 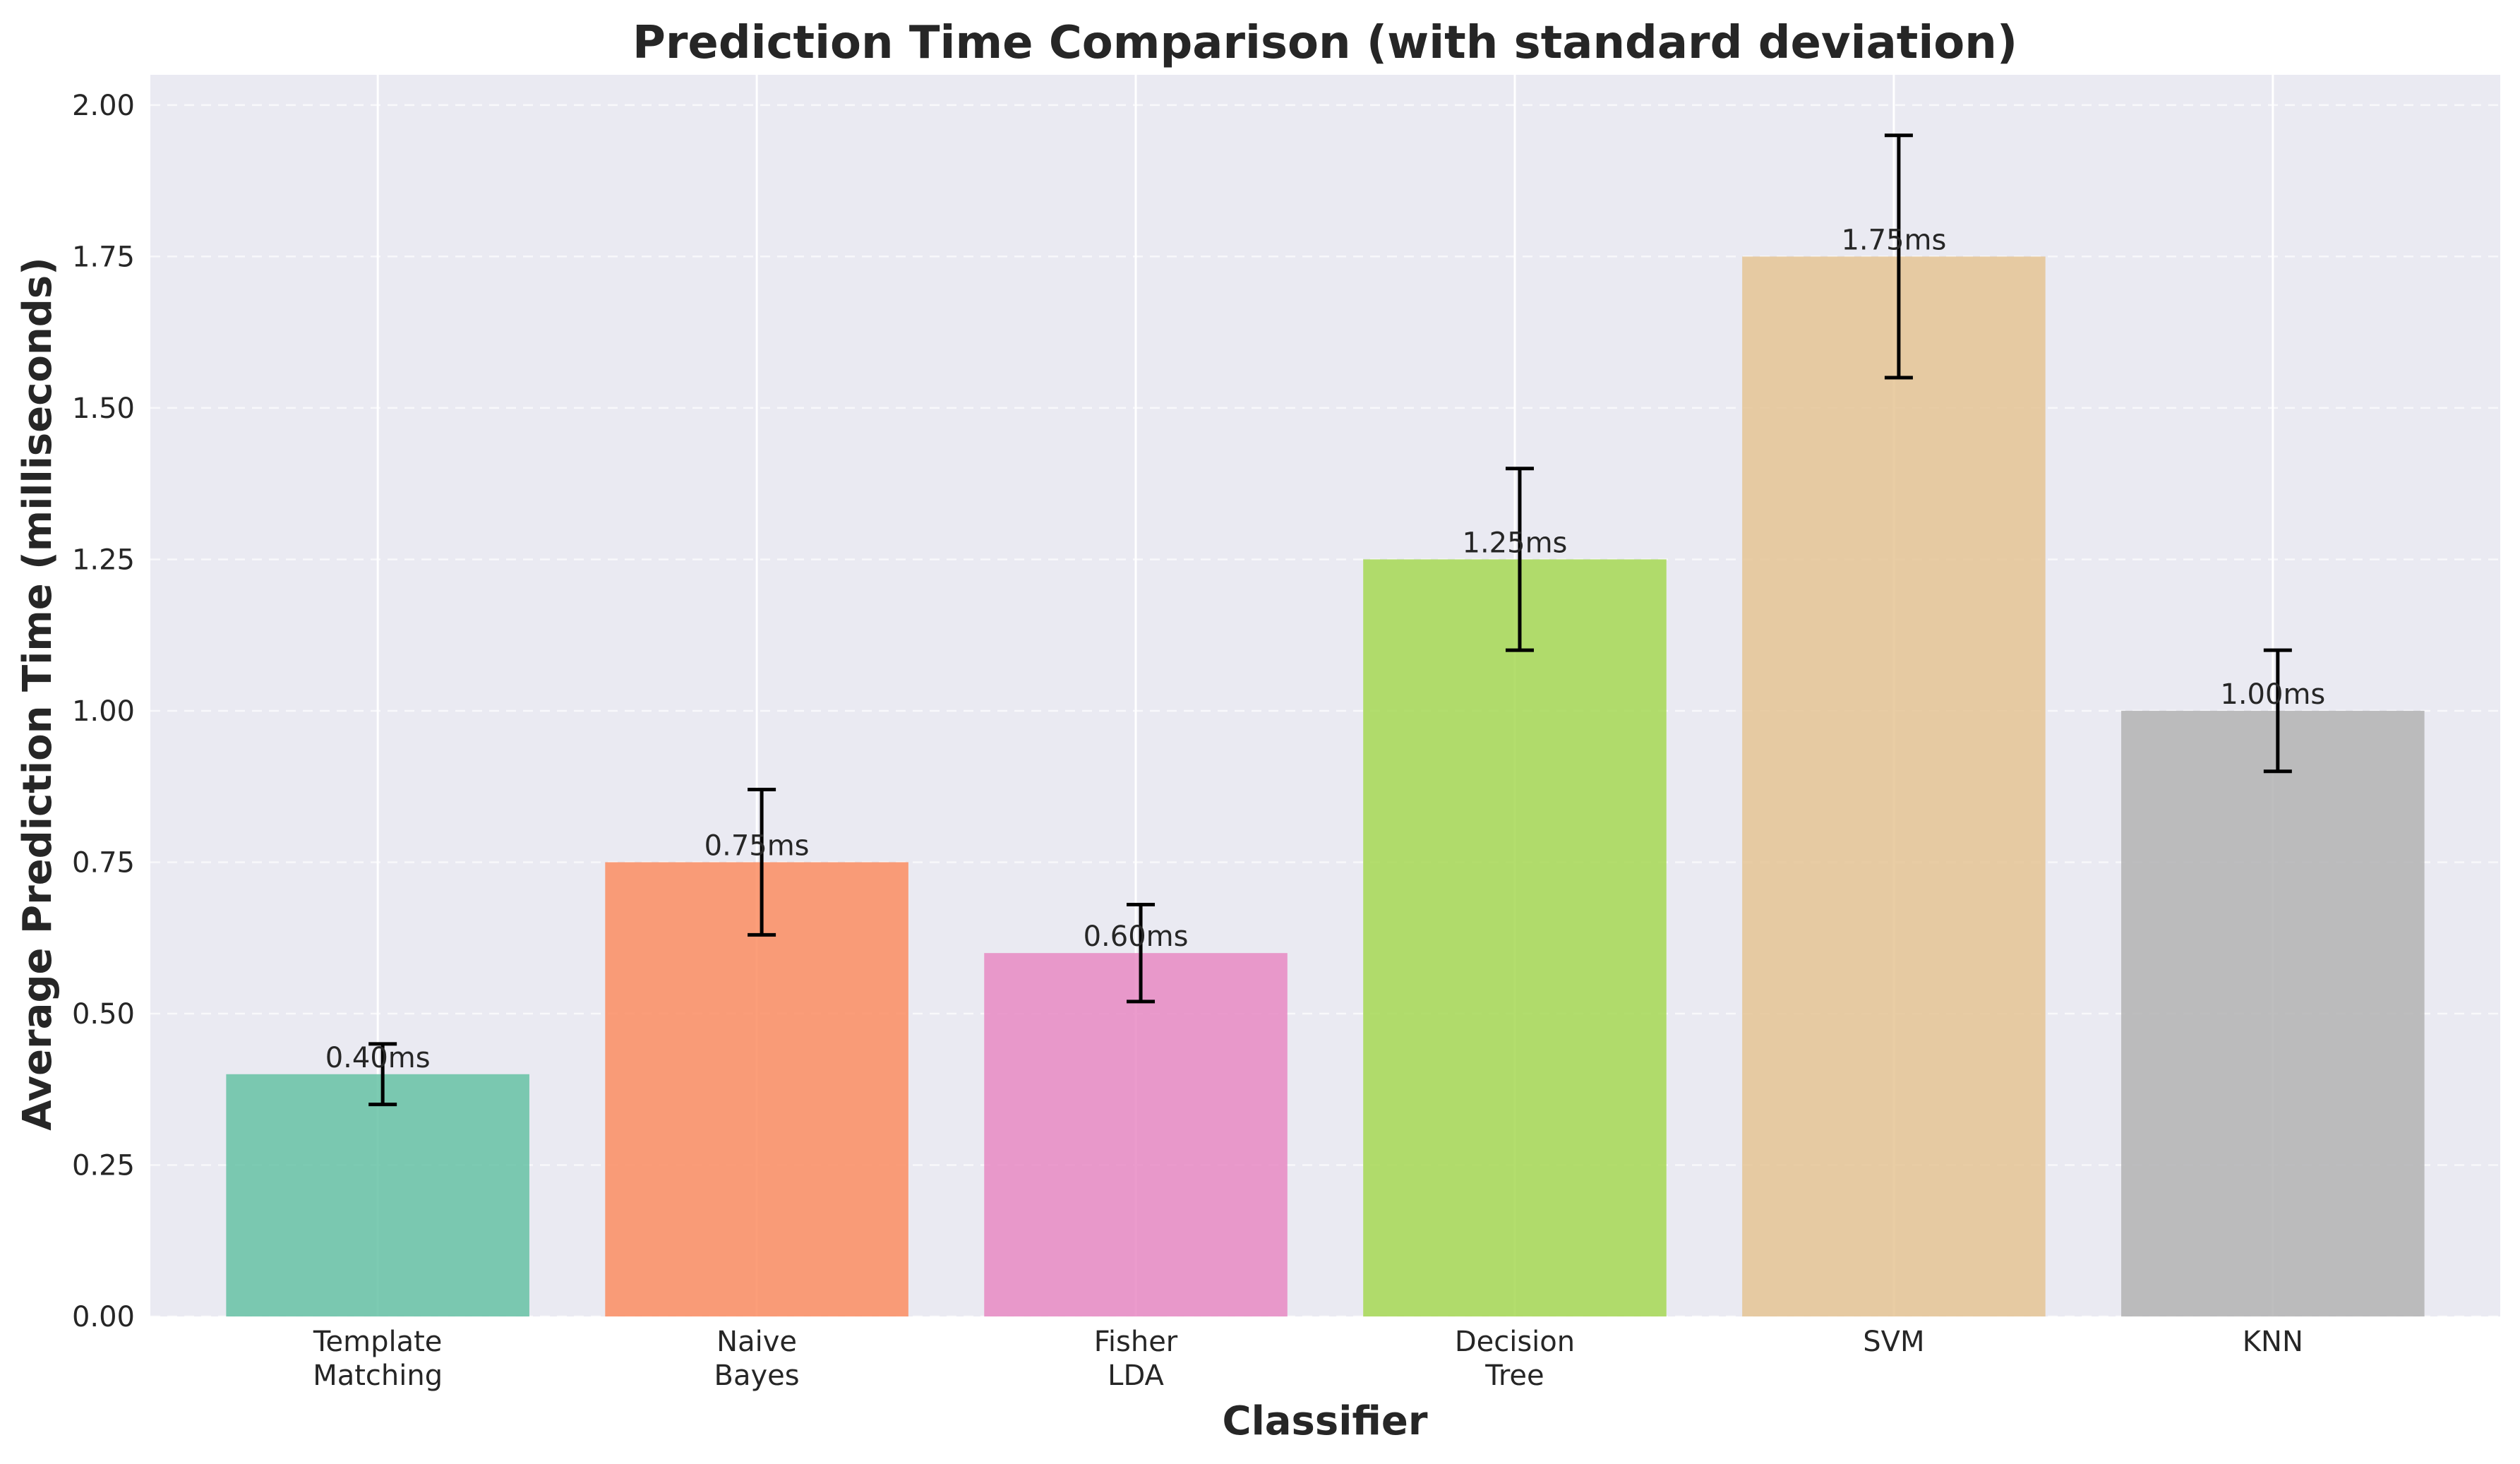 I want to click on y-axis-label: Average Prediction Time (milliseconds), so click(x=38, y=694).